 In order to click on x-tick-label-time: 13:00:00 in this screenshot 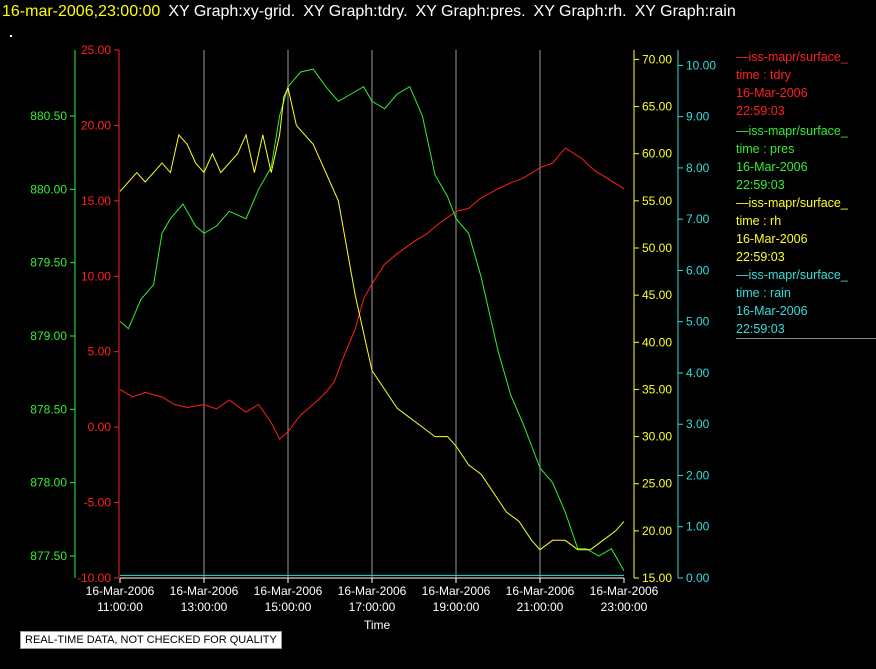, I will do `click(204, 607)`.